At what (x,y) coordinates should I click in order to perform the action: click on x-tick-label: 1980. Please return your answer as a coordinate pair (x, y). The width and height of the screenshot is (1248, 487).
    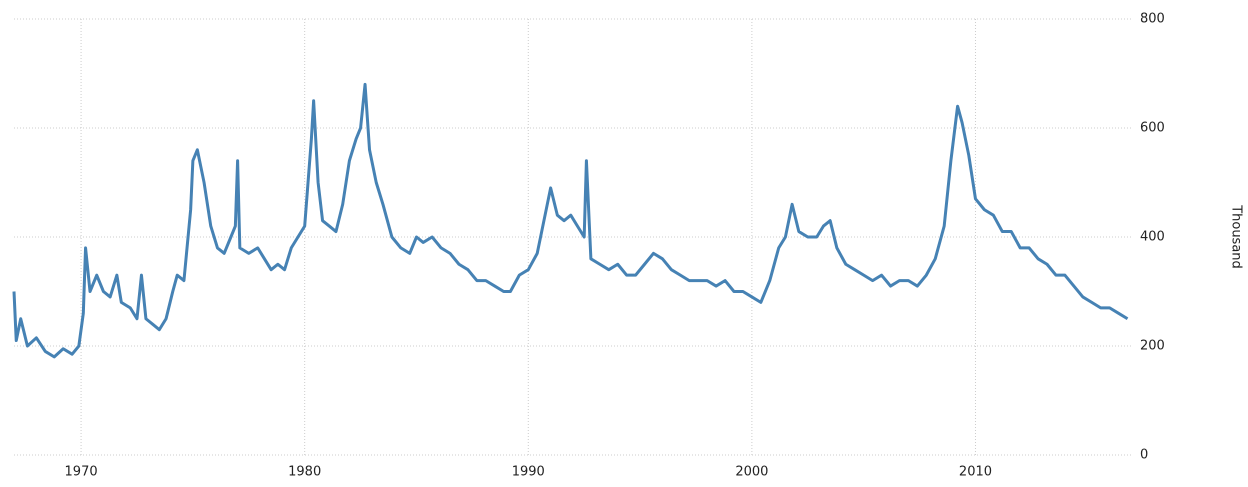
    Looking at the image, I should click on (304, 472).